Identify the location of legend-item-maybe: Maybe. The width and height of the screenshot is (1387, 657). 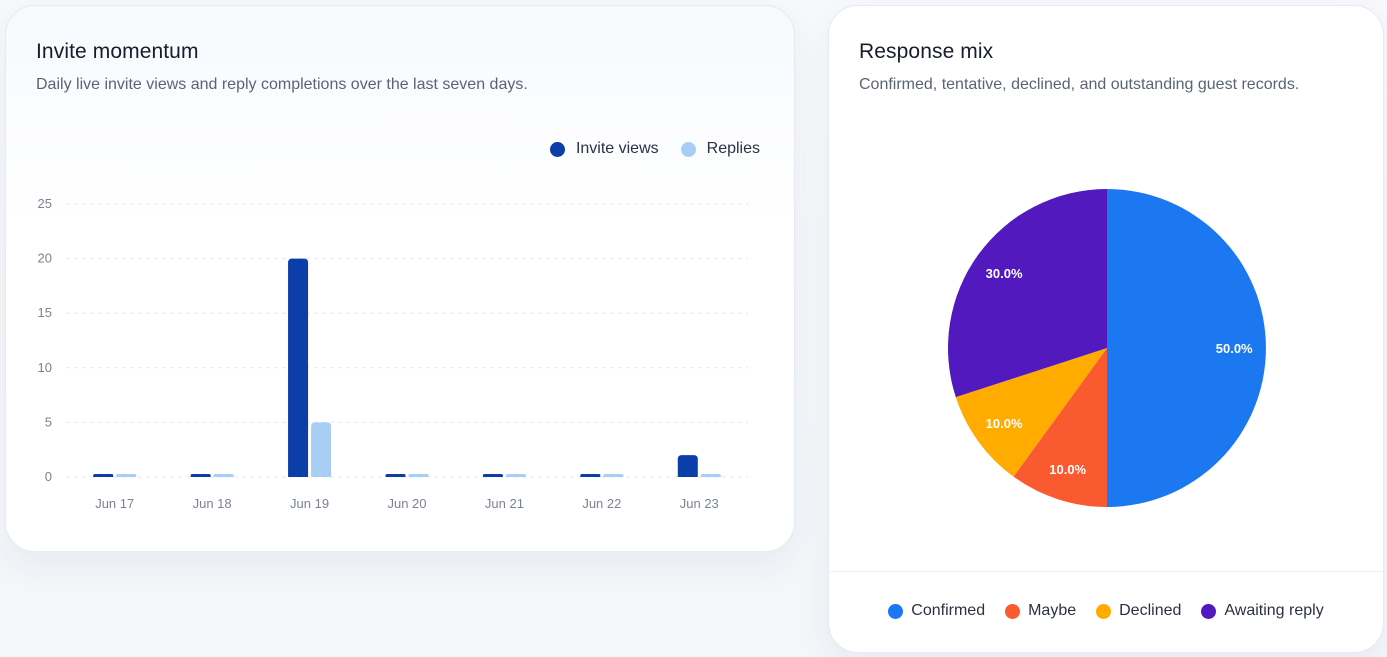
(1040, 611).